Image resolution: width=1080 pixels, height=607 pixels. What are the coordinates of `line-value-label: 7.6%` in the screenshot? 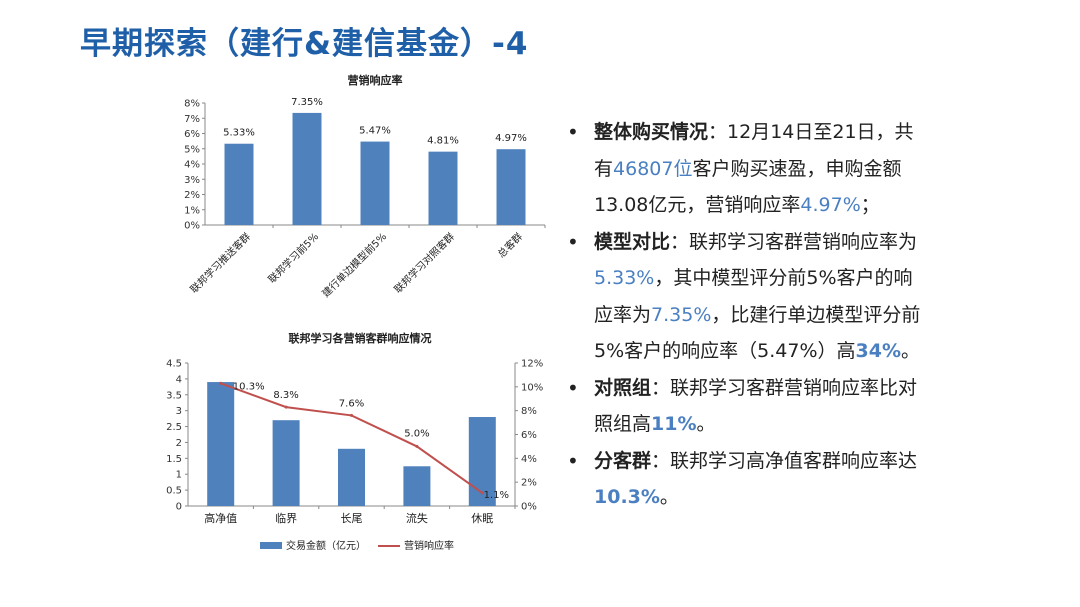 It's located at (351, 403).